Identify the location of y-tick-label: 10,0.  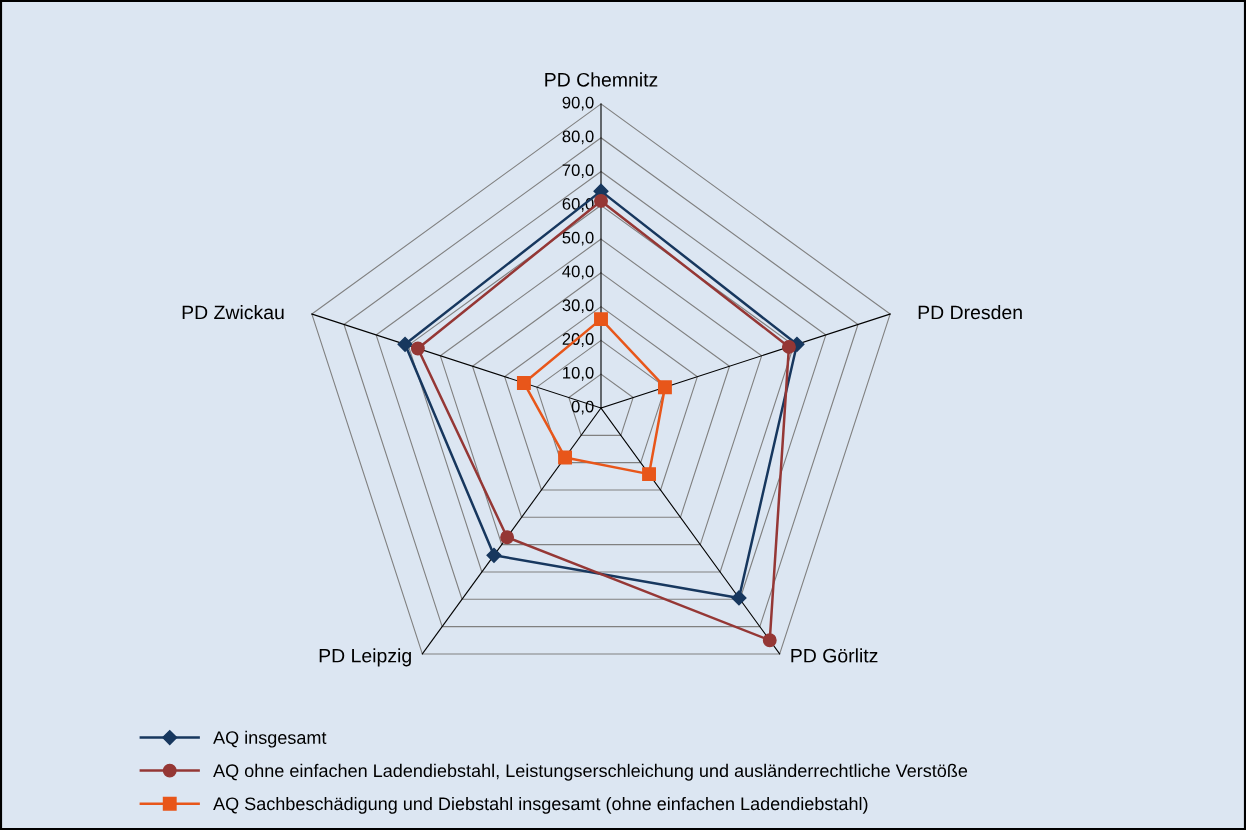
(578, 373).